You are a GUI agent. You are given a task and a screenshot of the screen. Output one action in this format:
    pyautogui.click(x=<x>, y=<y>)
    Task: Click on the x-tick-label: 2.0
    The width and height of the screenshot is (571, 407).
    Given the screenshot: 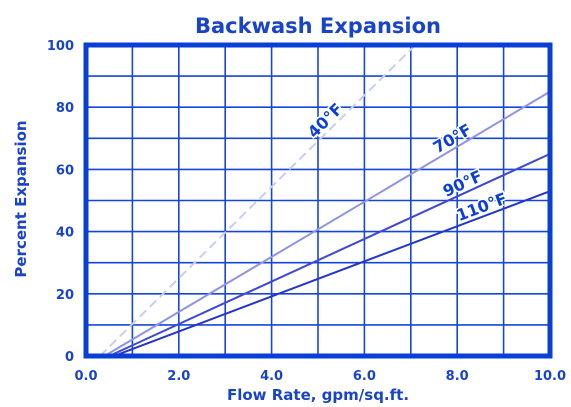 What is the action you would take?
    pyautogui.click(x=178, y=376)
    